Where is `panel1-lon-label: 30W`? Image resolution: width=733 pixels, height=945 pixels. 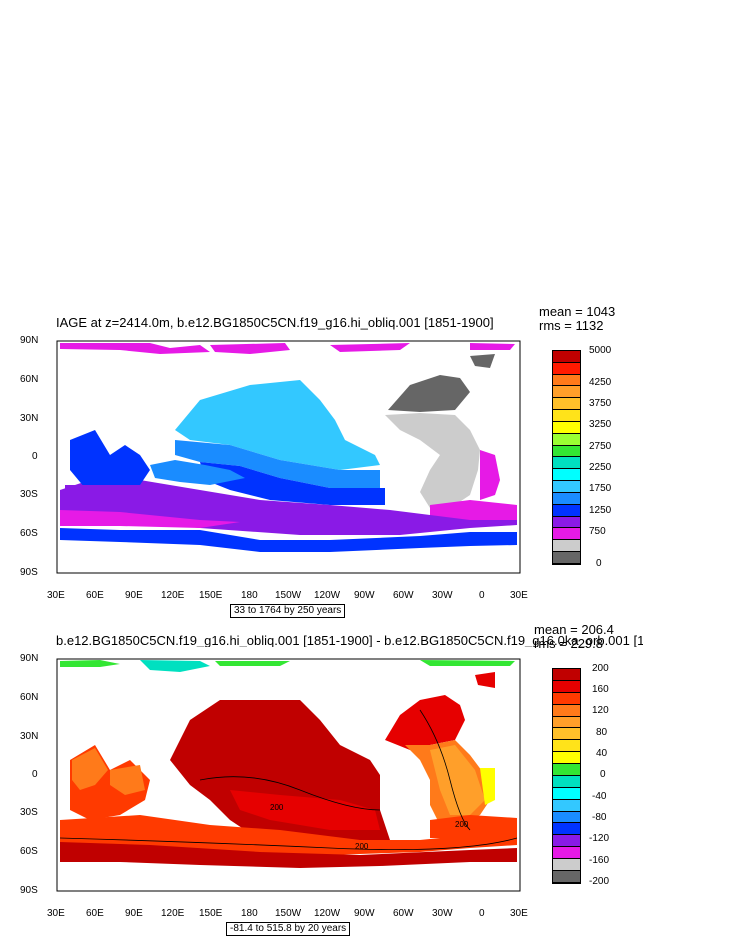 panel1-lon-label: 30W is located at coordinates (442, 595).